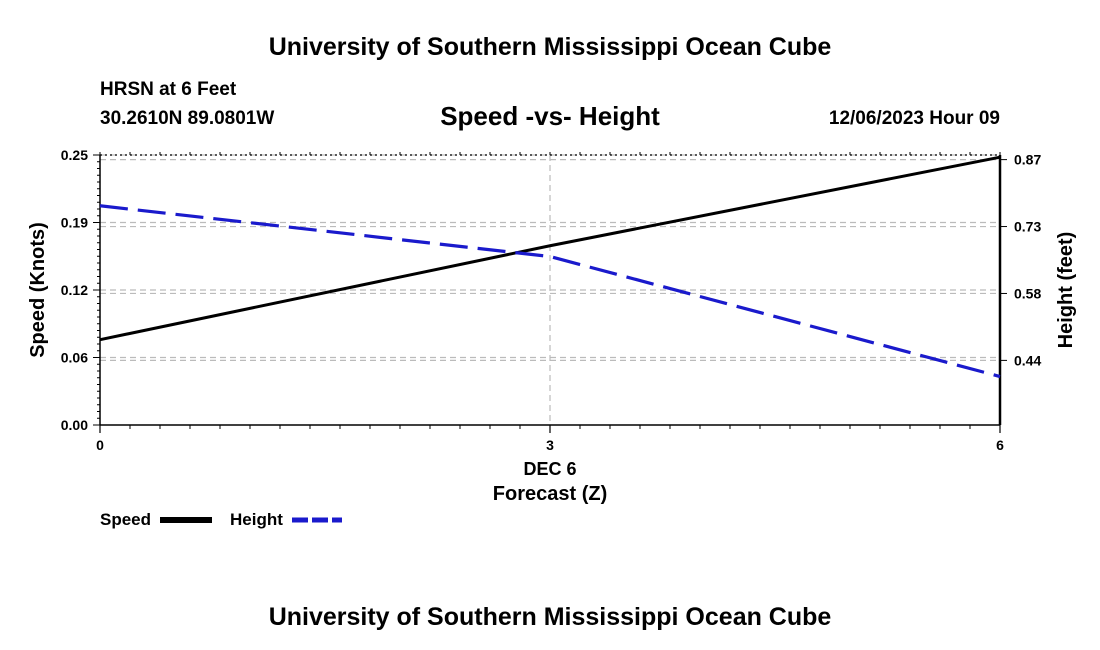 Image resolution: width=1100 pixels, height=650 pixels. I want to click on x-tick-label: 0, so click(100, 445).